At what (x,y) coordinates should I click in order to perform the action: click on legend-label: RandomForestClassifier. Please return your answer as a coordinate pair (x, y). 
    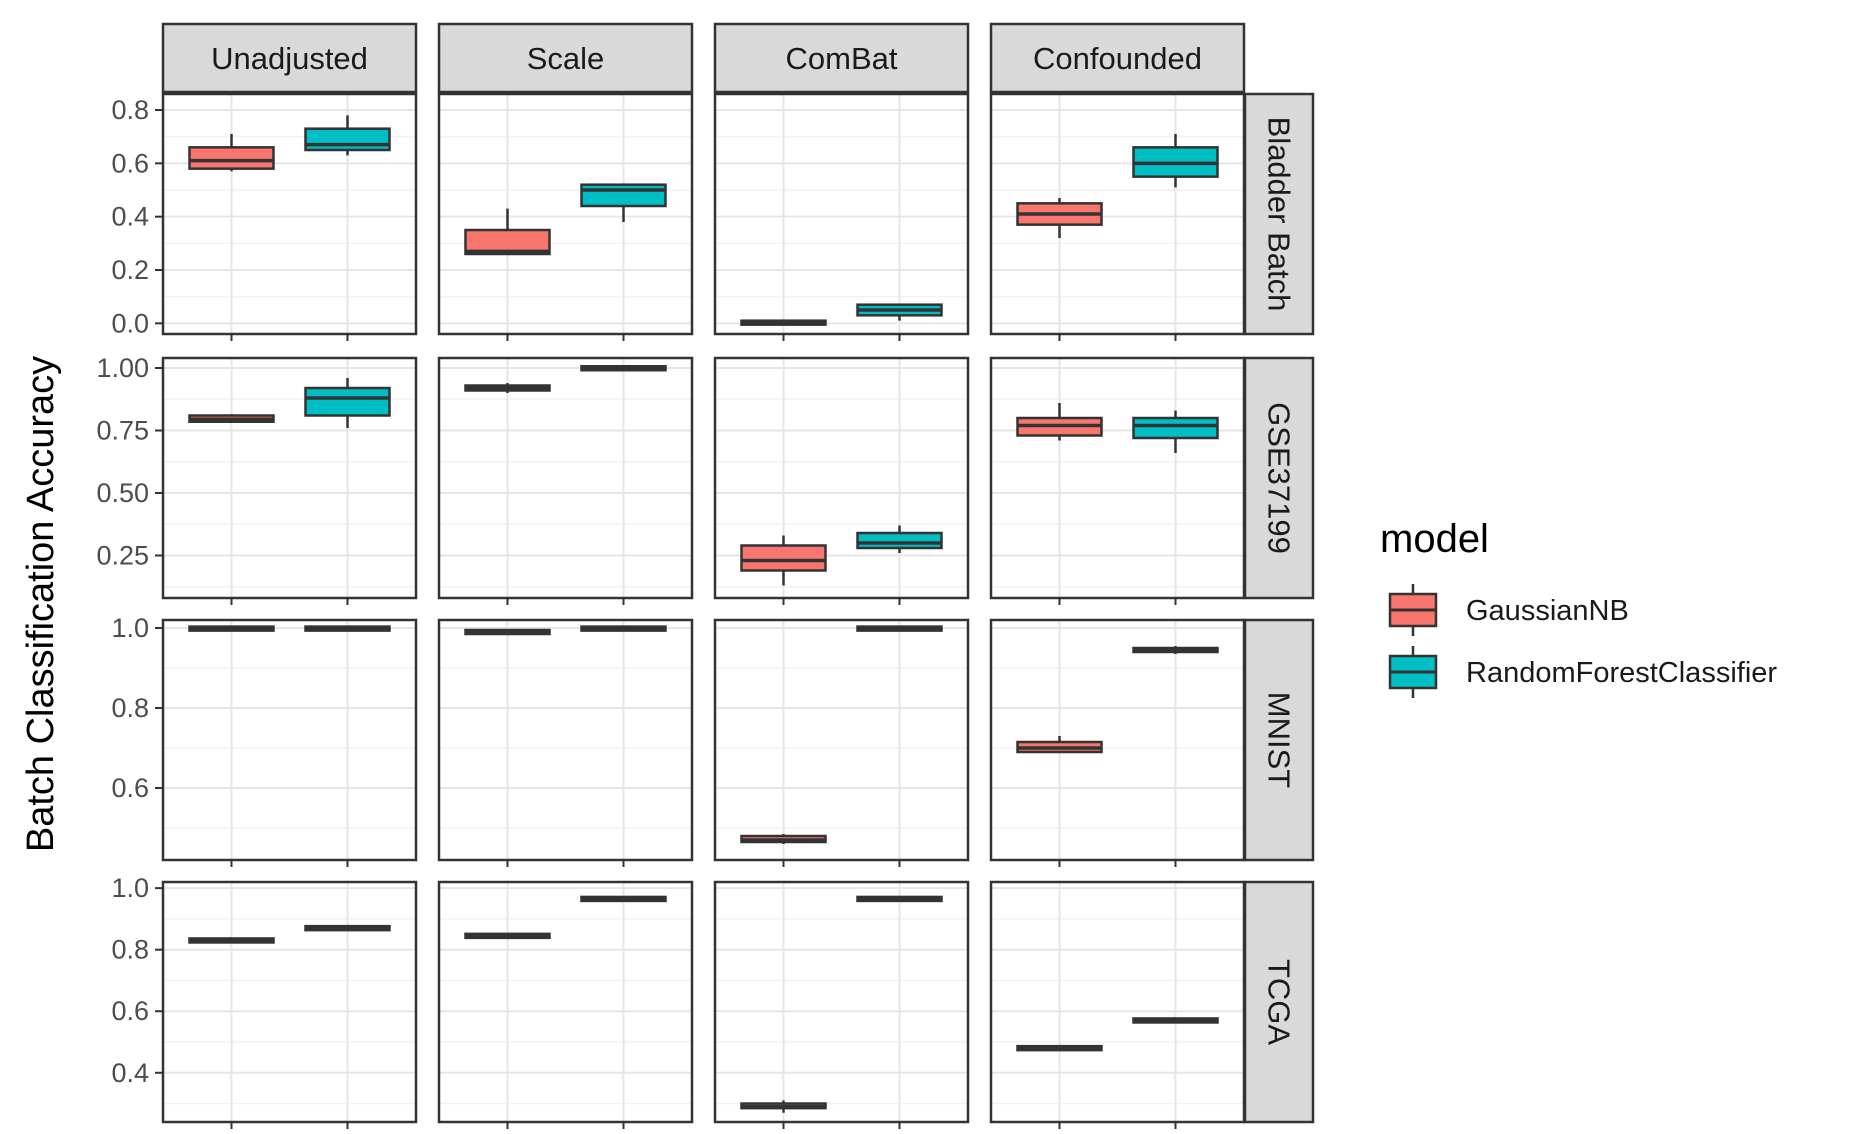
    Looking at the image, I should click on (1621, 673).